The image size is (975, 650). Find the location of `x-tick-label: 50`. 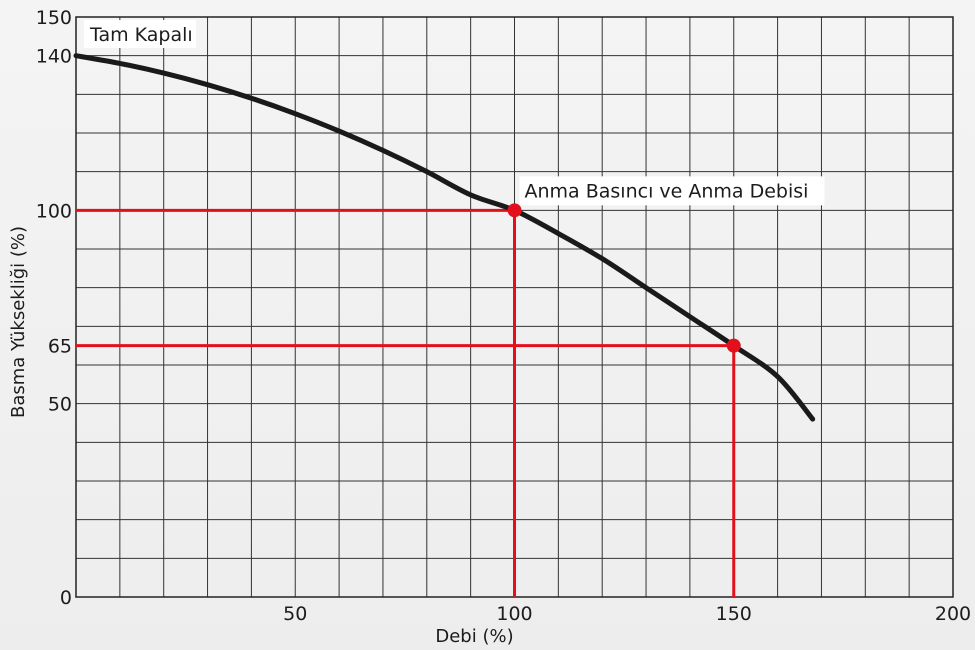

x-tick-label: 50 is located at coordinates (295, 614).